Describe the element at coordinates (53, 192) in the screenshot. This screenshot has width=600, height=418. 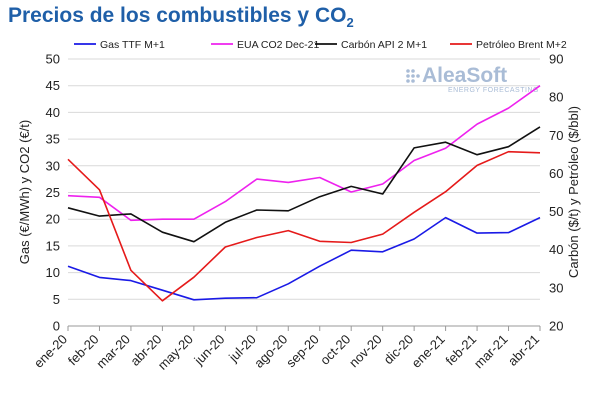
I see `y-left-tick-label: 25` at that location.